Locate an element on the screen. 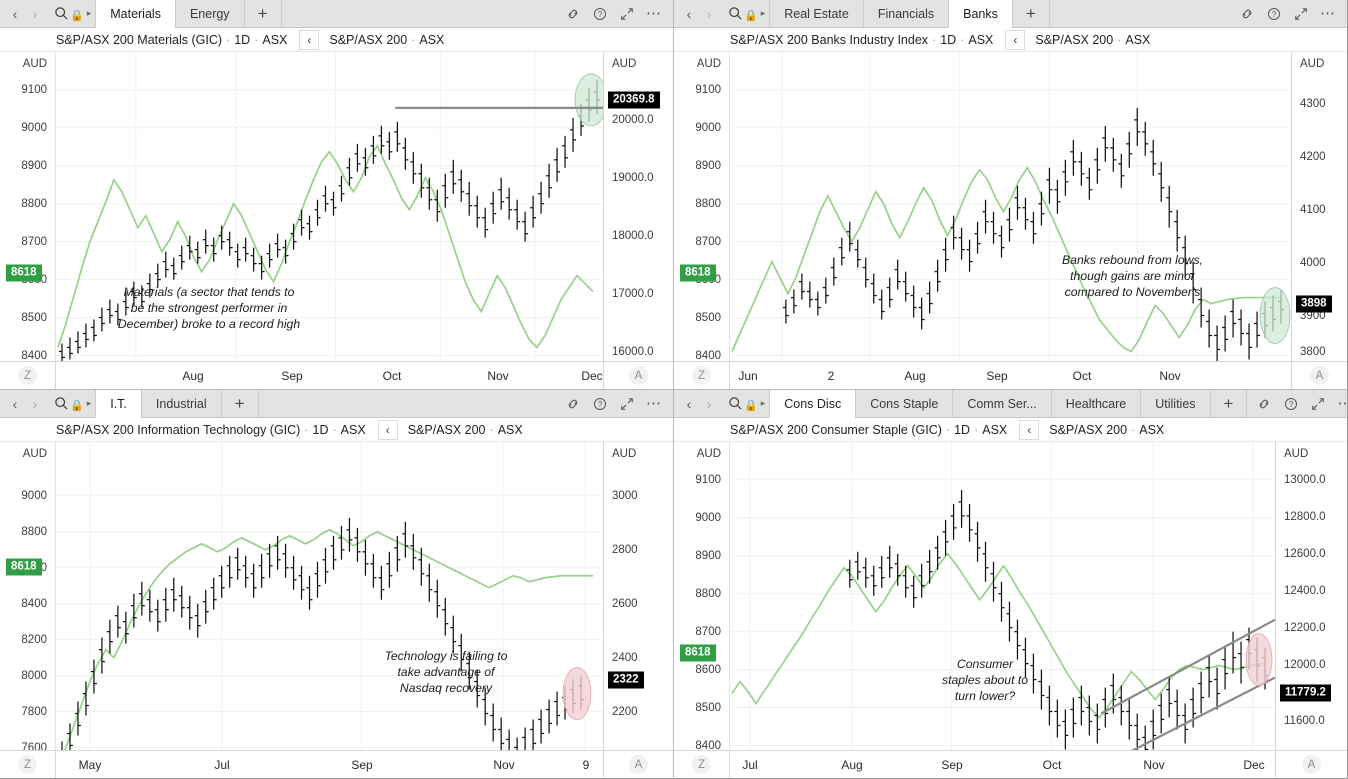 Image resolution: width=1348 pixels, height=779 pixels. time-label-strip: Aug Sep Oct Nov Dec is located at coordinates (329, 375).